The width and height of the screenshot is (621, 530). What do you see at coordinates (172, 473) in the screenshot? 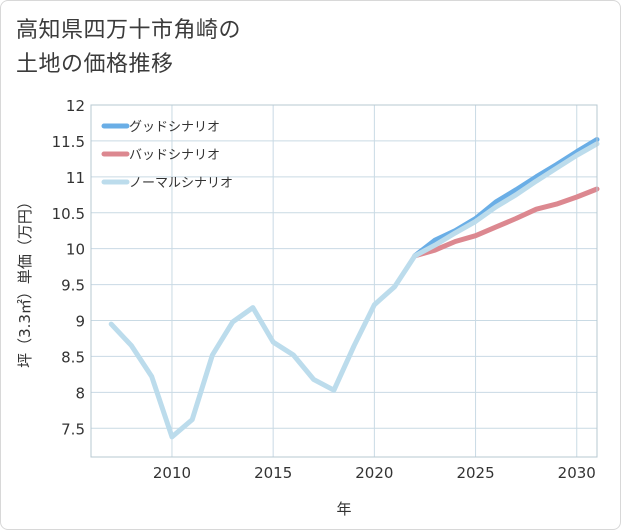
I see `x-tick-label: 2010` at bounding box center [172, 473].